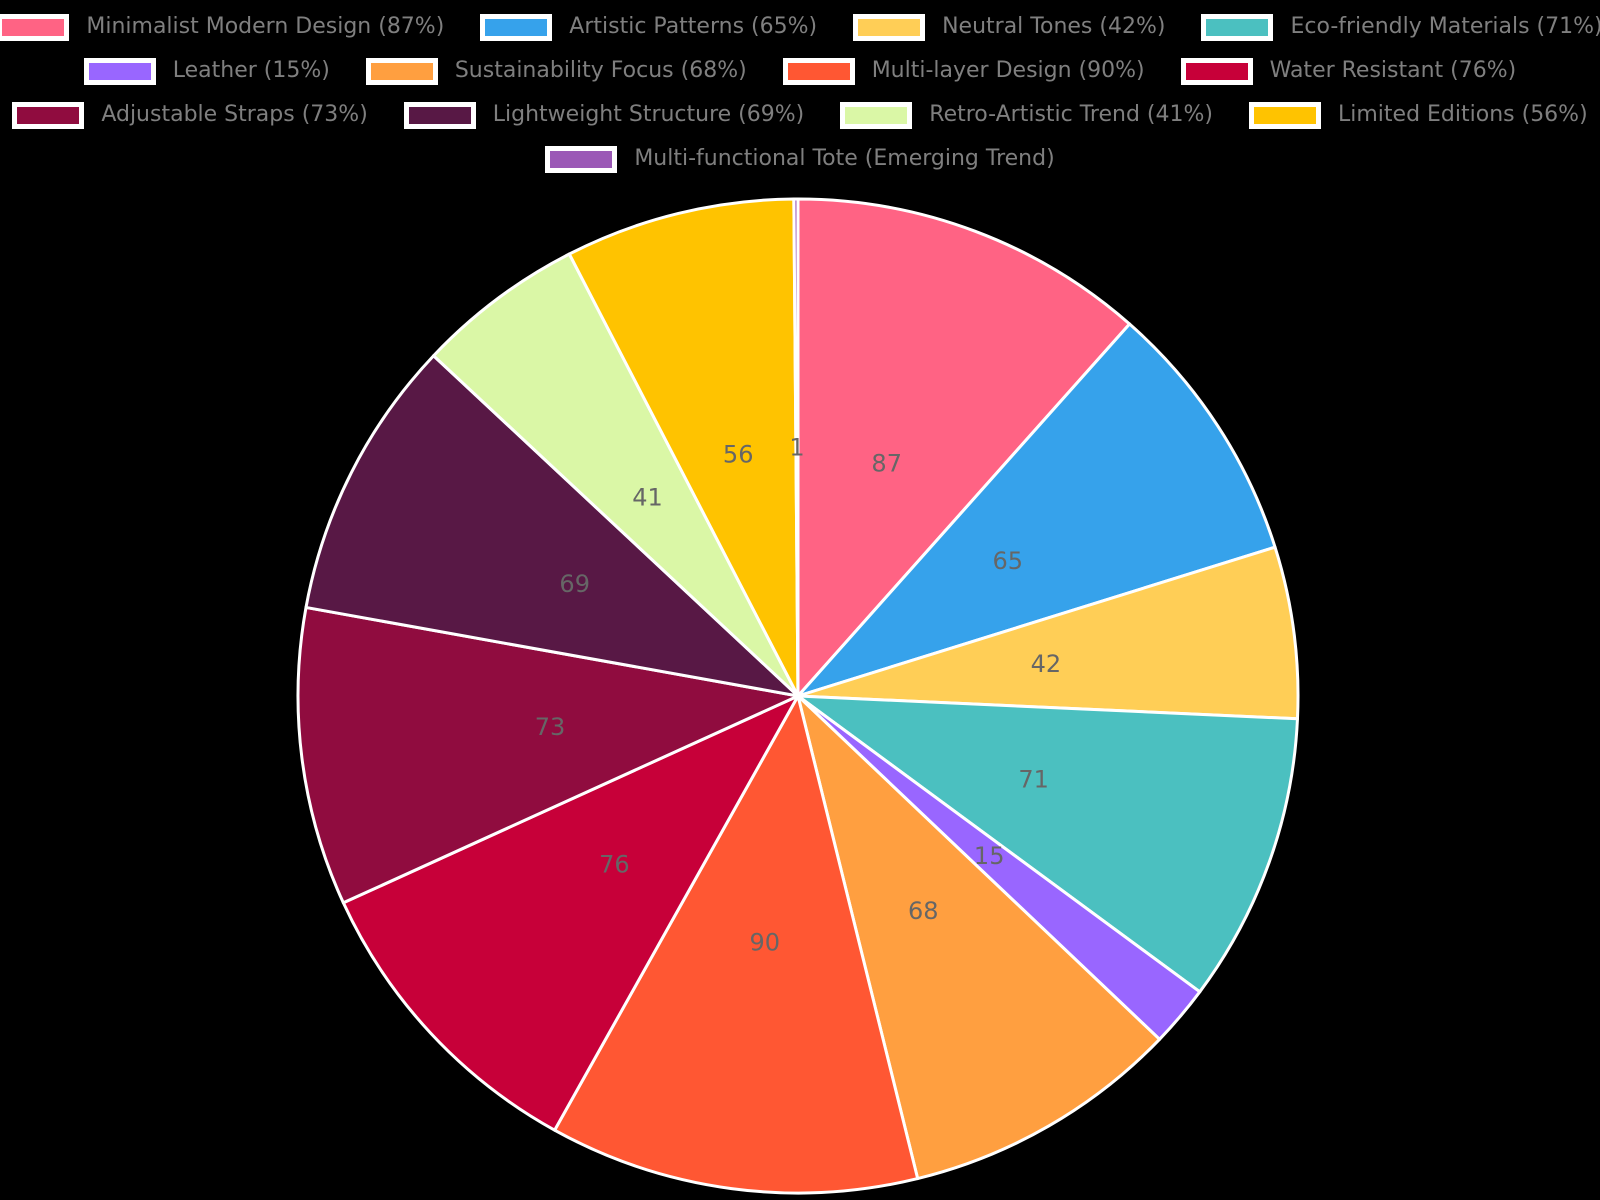 The width and height of the screenshot is (1600, 1200). I want to click on legend-item: Multi-functional Tote (Emerging Trend), so click(800, 159).